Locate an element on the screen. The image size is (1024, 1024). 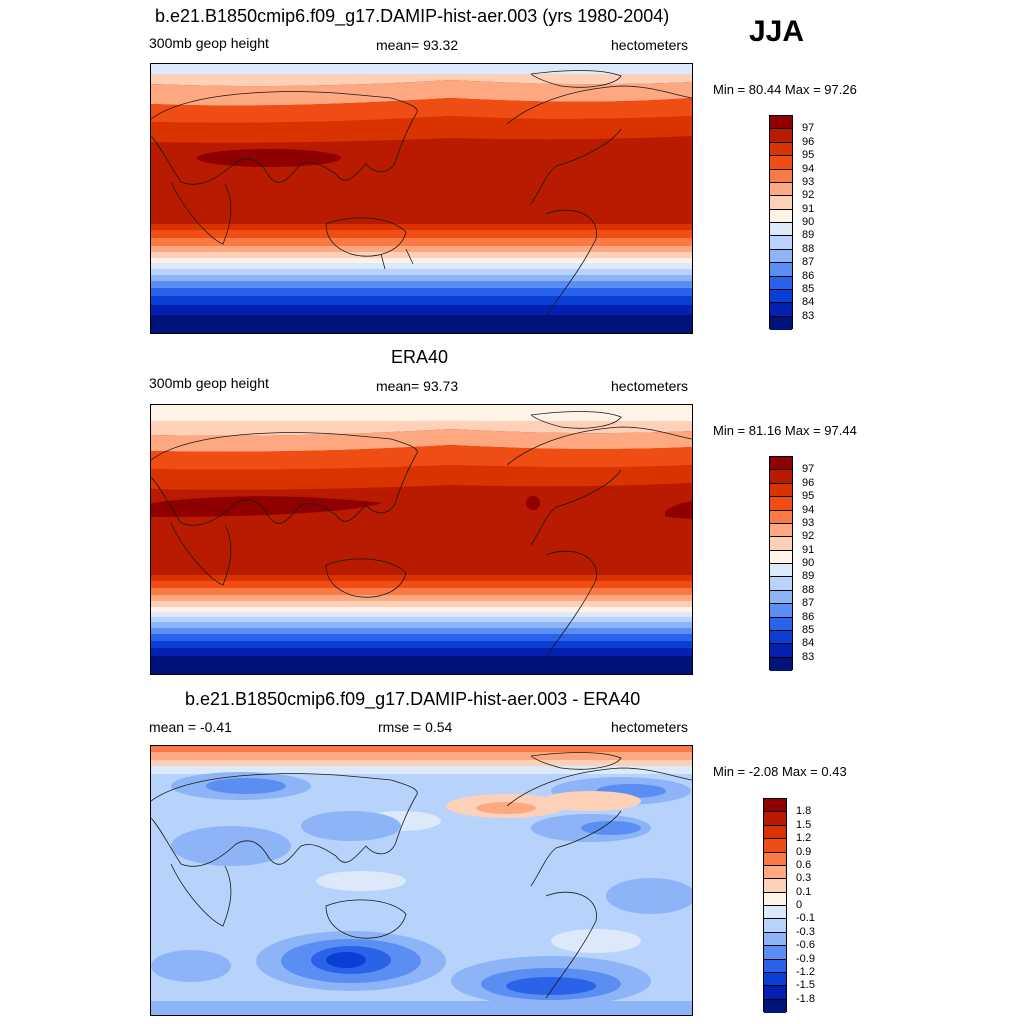
colorbar-tick-label: -1.5 is located at coordinates (805, 985).